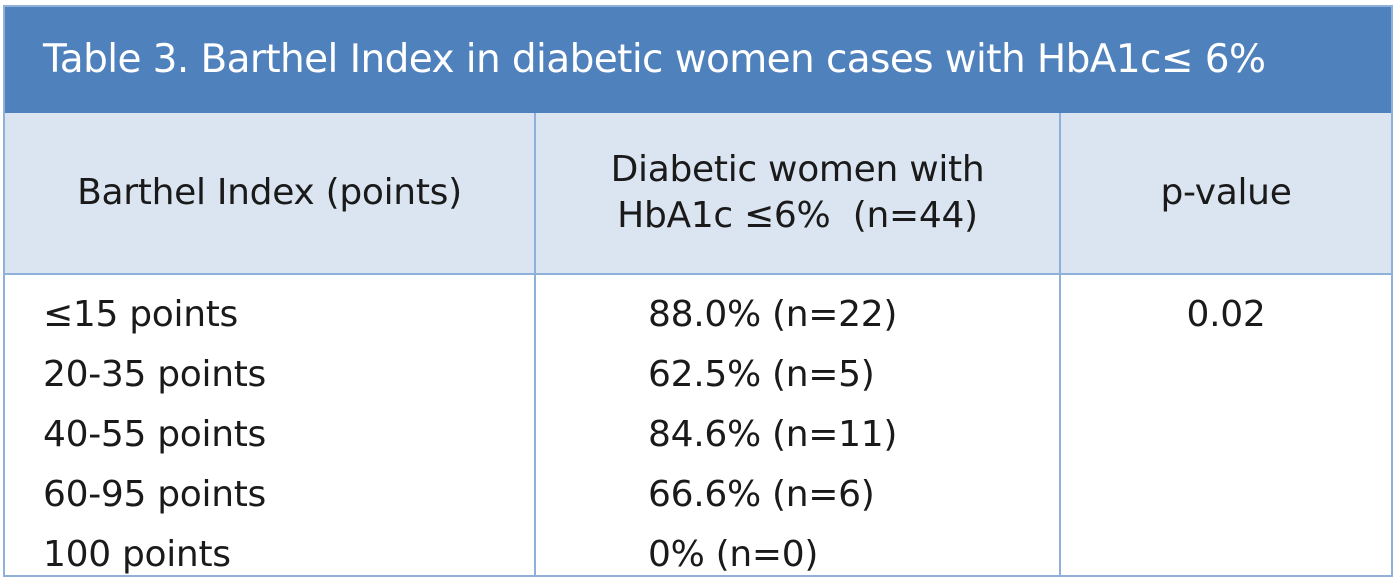 The image size is (1399, 586). What do you see at coordinates (137, 554) in the screenshot?
I see `cell-barthel-index: 100 points` at bounding box center [137, 554].